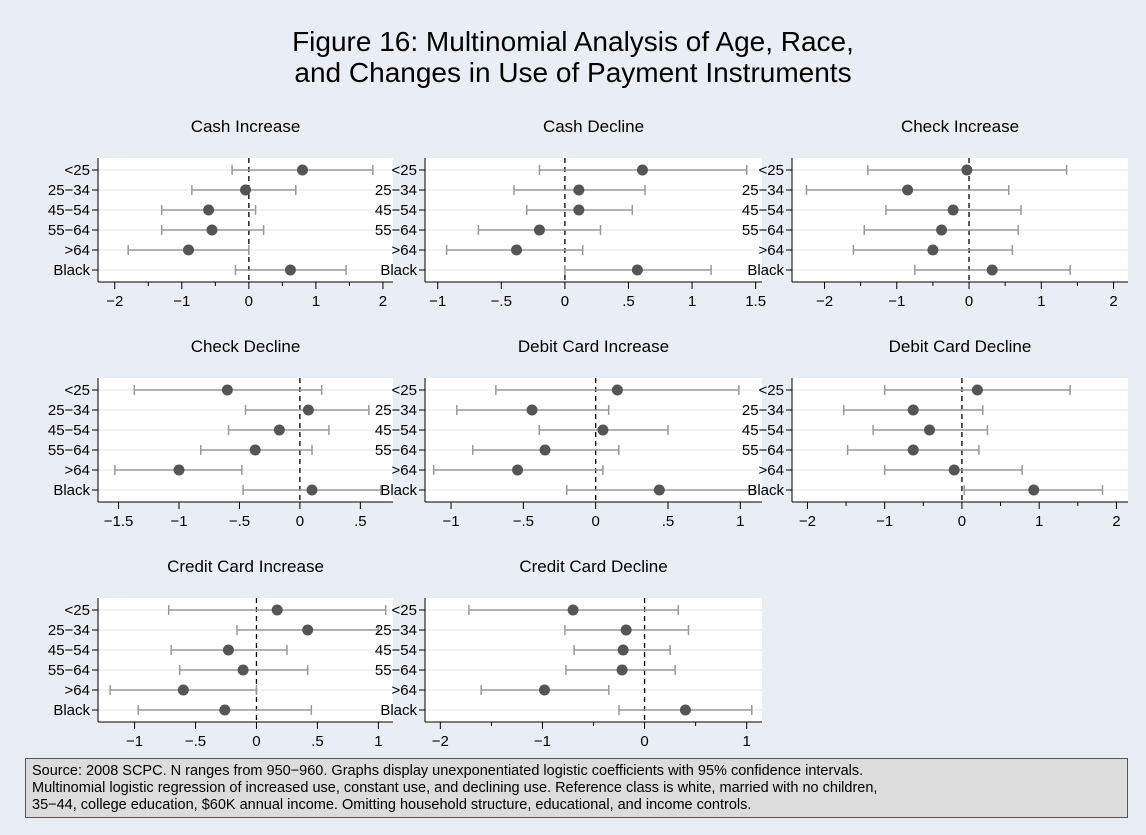  What do you see at coordinates (960, 346) in the screenshot?
I see `panel-title: Debit Card Decline` at bounding box center [960, 346].